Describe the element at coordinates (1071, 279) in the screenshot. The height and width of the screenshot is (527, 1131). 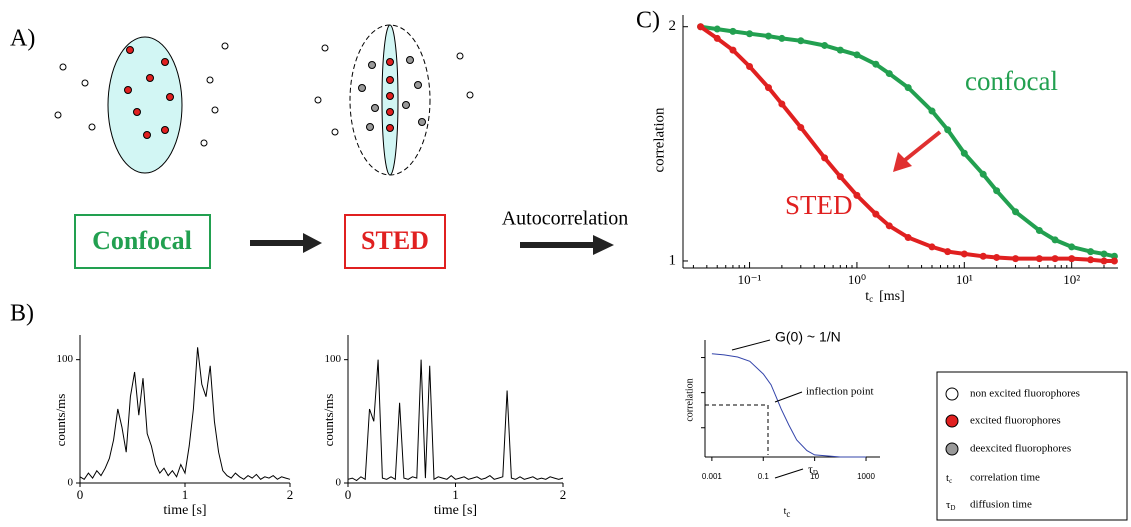
I see `x-tick-label: 10²` at that location.